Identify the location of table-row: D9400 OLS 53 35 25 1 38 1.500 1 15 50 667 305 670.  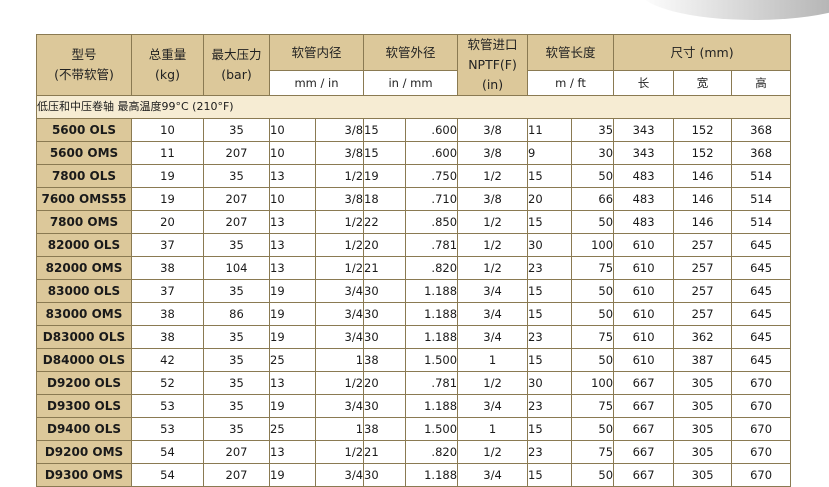
(414, 429).